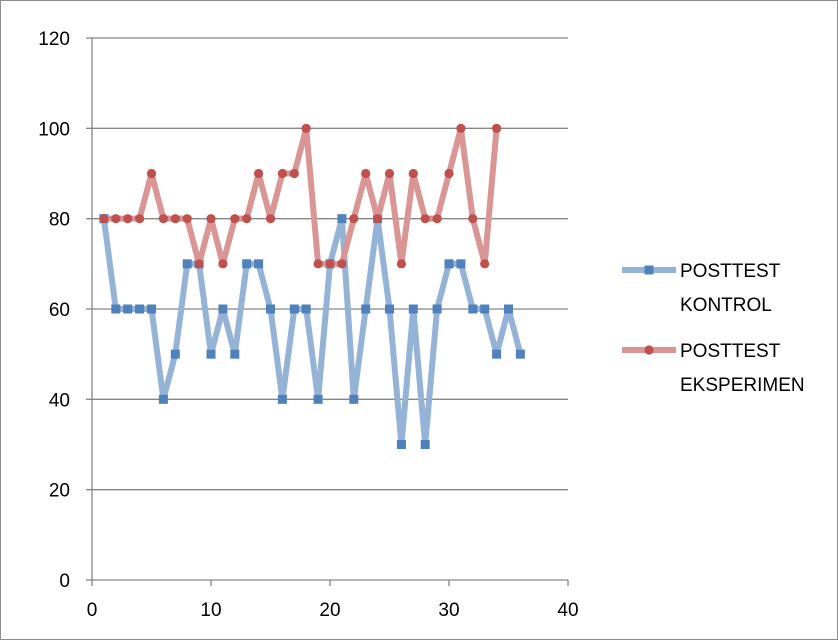  I want to click on y-tick-label: 0, so click(64, 581).